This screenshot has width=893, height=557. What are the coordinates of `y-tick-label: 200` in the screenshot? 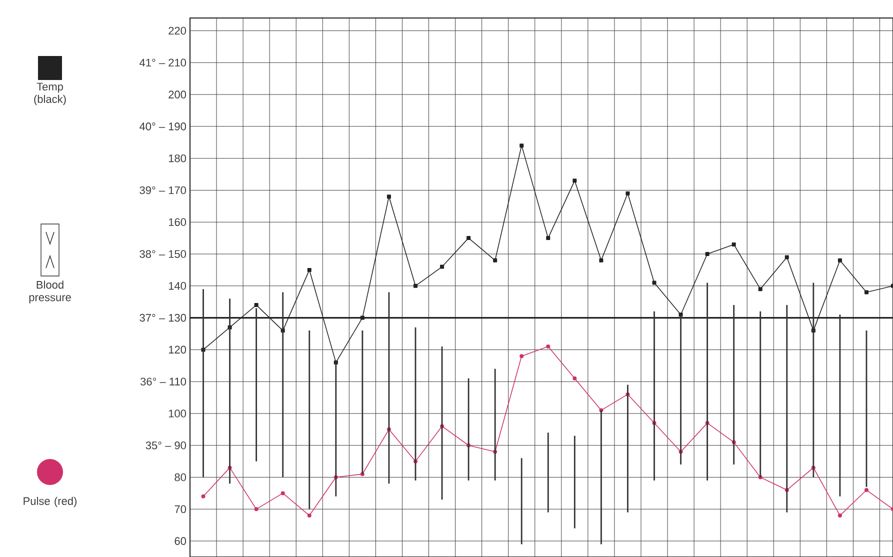 It's located at (177, 94).